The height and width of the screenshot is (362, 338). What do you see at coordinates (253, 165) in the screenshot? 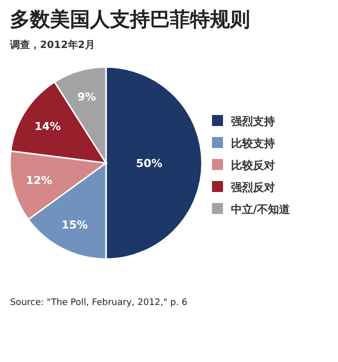
I see `legend-label: 比较反对` at bounding box center [253, 165].